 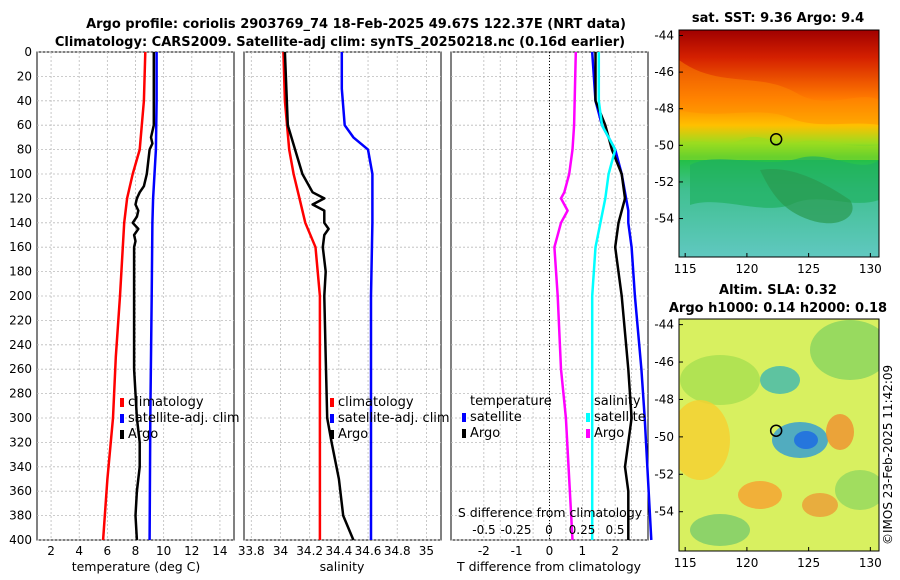 I want to click on sla-low, so click(x=780, y=380).